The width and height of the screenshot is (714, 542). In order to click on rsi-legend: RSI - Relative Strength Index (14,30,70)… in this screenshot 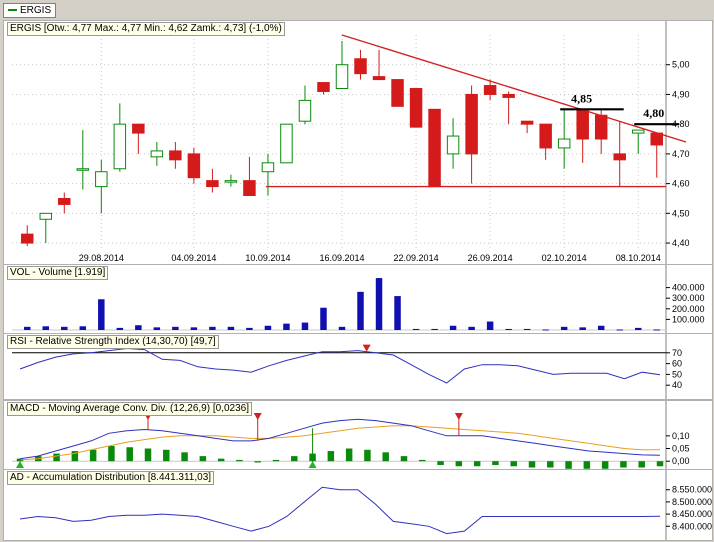, I will do `click(113, 342)`.